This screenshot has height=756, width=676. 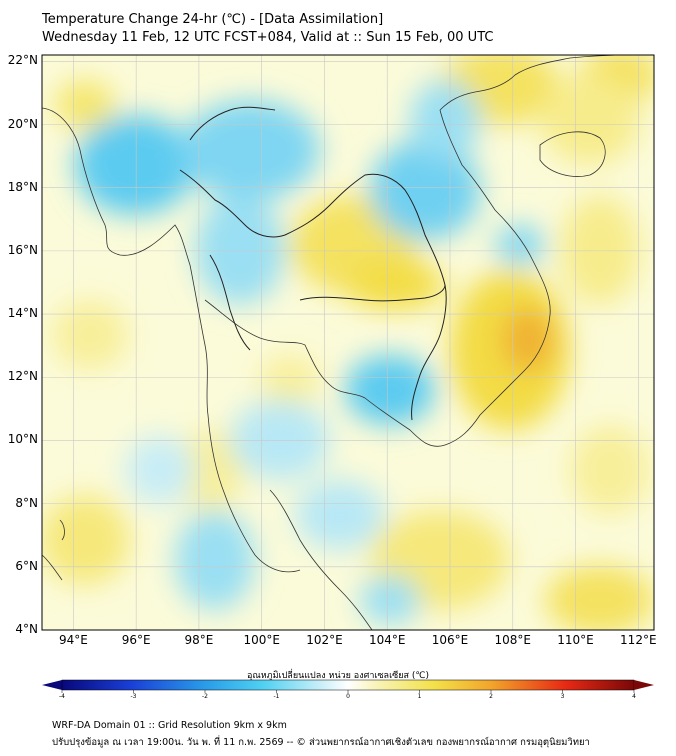 I want to click on colorbar-gradient, so click(x=348, y=685).